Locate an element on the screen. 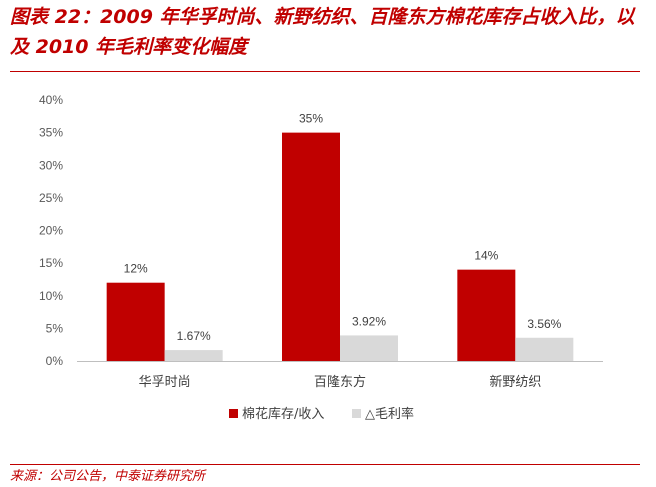 The width and height of the screenshot is (656, 487). data-label: 14% is located at coordinates (486, 256).